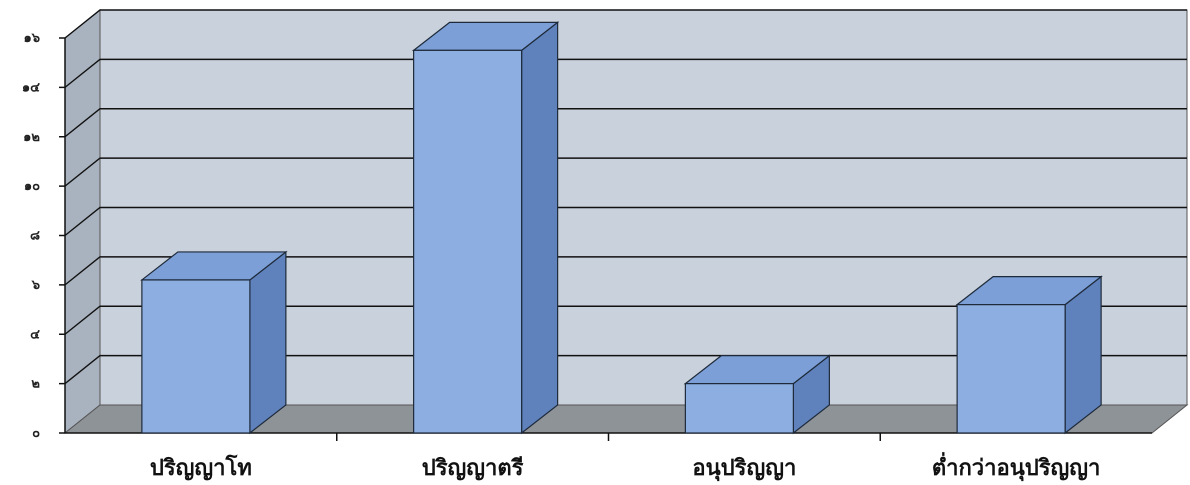 This screenshot has width=1190, height=485. Describe the element at coordinates (201, 467) in the screenshot. I see `x-tick-label: ปริญญาโท` at that location.